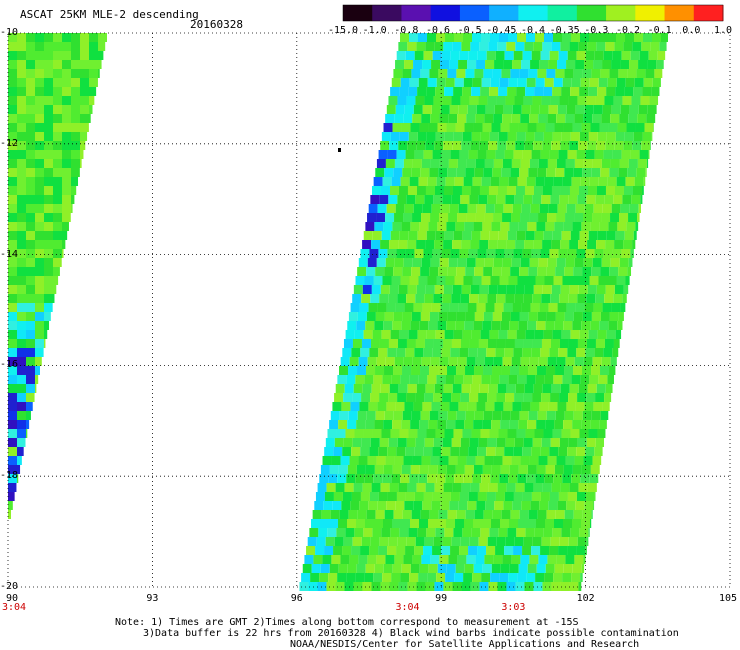  Describe the element at coordinates (650, 13) in the screenshot. I see `colorbar-segment` at that location.